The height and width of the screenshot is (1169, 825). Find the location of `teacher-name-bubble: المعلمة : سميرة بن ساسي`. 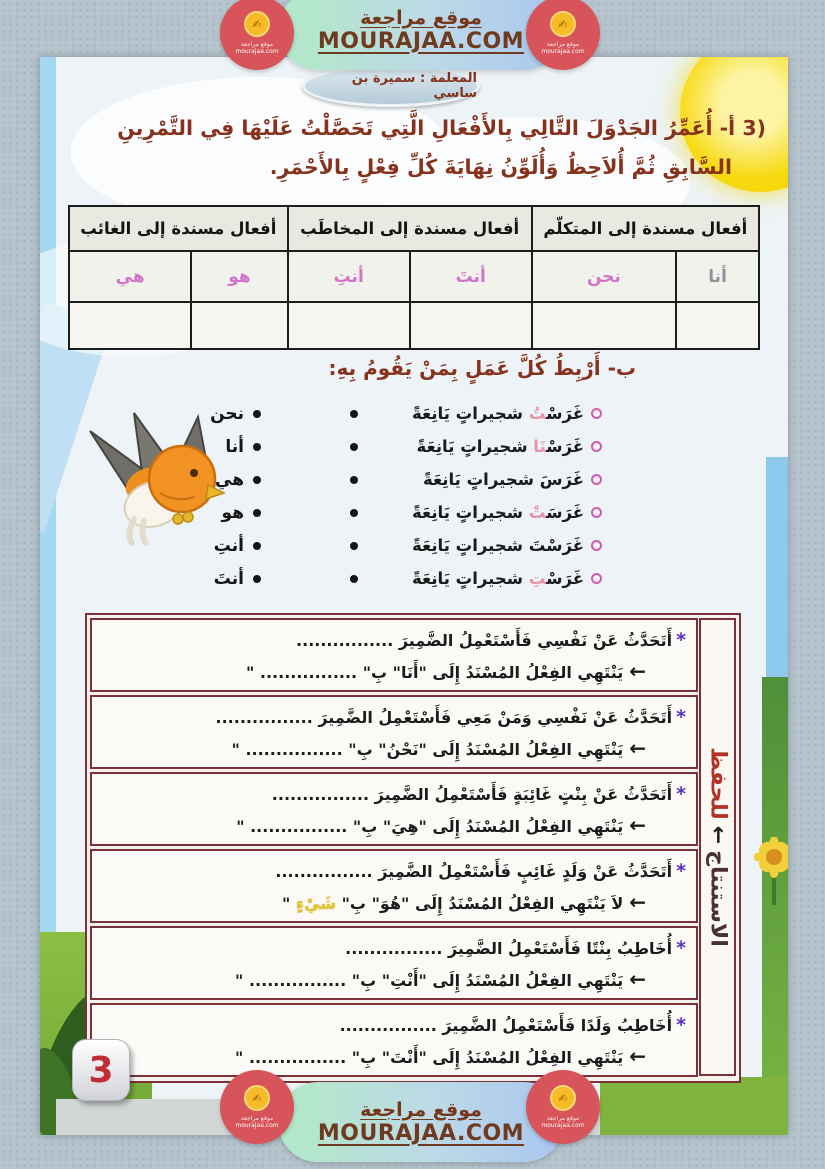

teacher-name-bubble: المعلمة : سميرة بن ساسي is located at coordinates (391, 86).